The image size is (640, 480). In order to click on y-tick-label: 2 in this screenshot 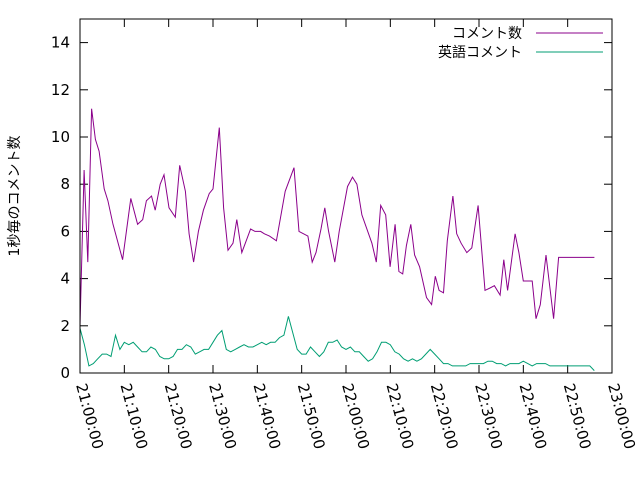, I will do `click(65, 326)`.